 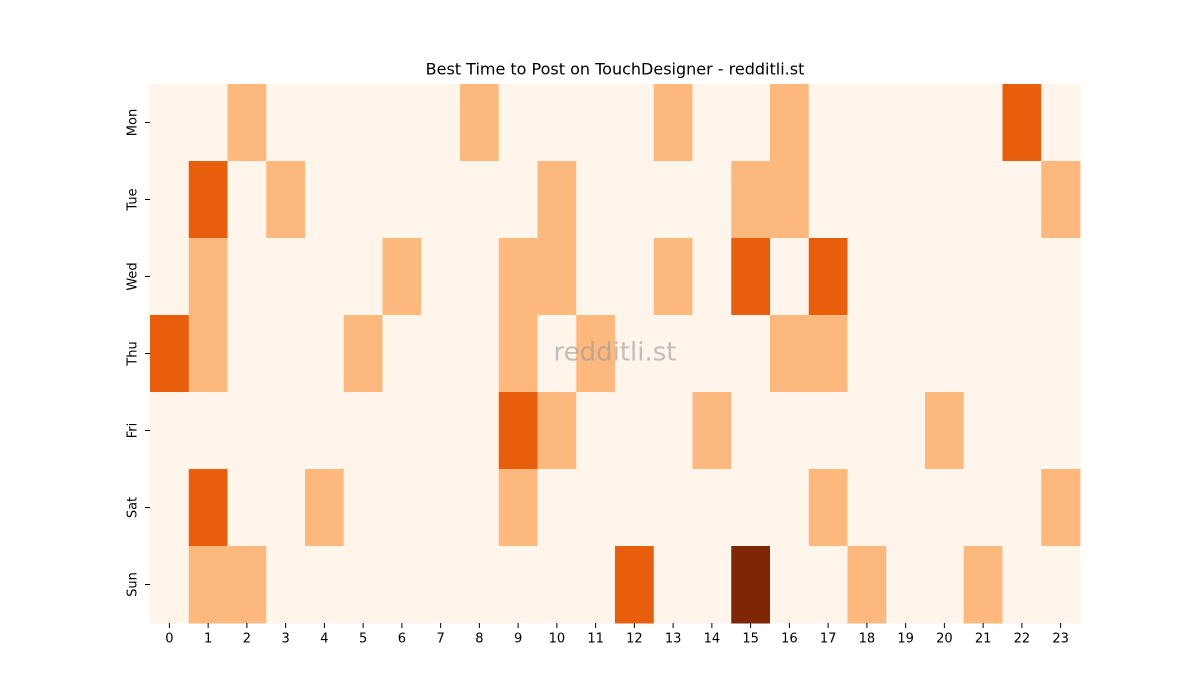 I want to click on x-tick-label: 23, so click(x=1060, y=639).